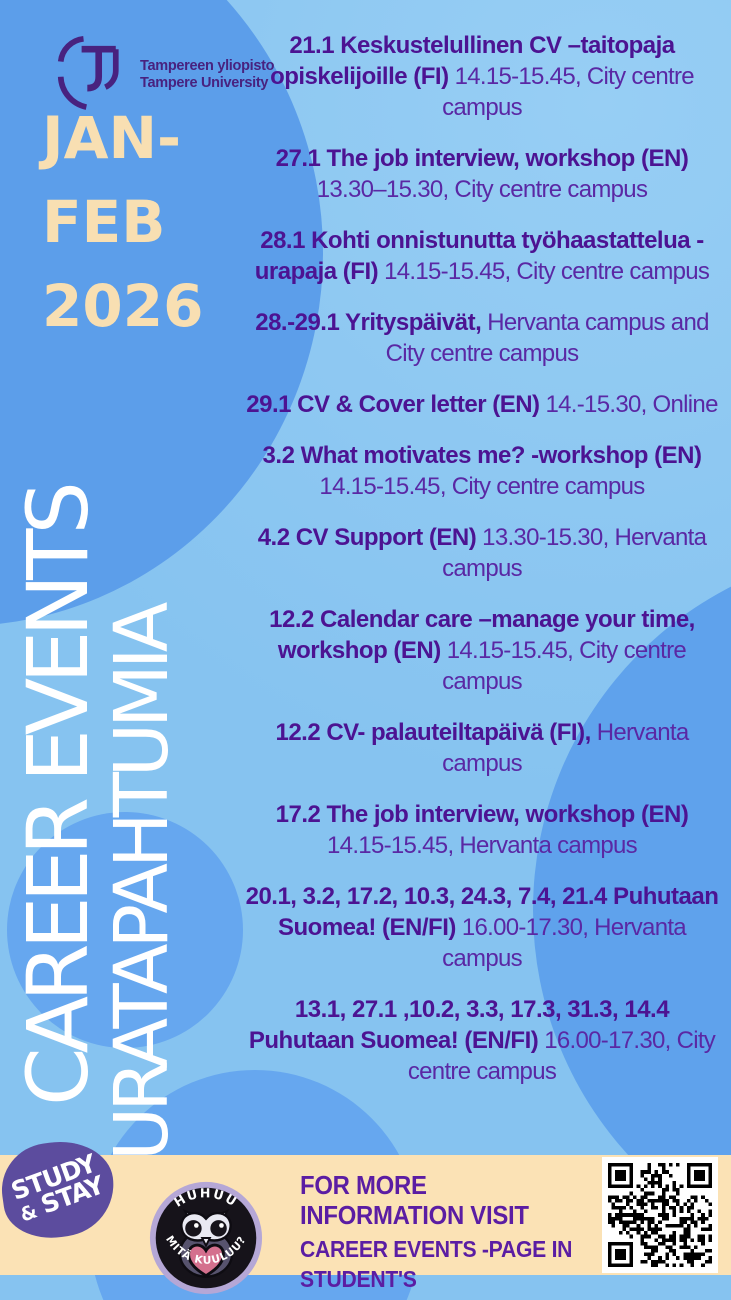  I want to click on owl-eye-left, so click(193, 1228).